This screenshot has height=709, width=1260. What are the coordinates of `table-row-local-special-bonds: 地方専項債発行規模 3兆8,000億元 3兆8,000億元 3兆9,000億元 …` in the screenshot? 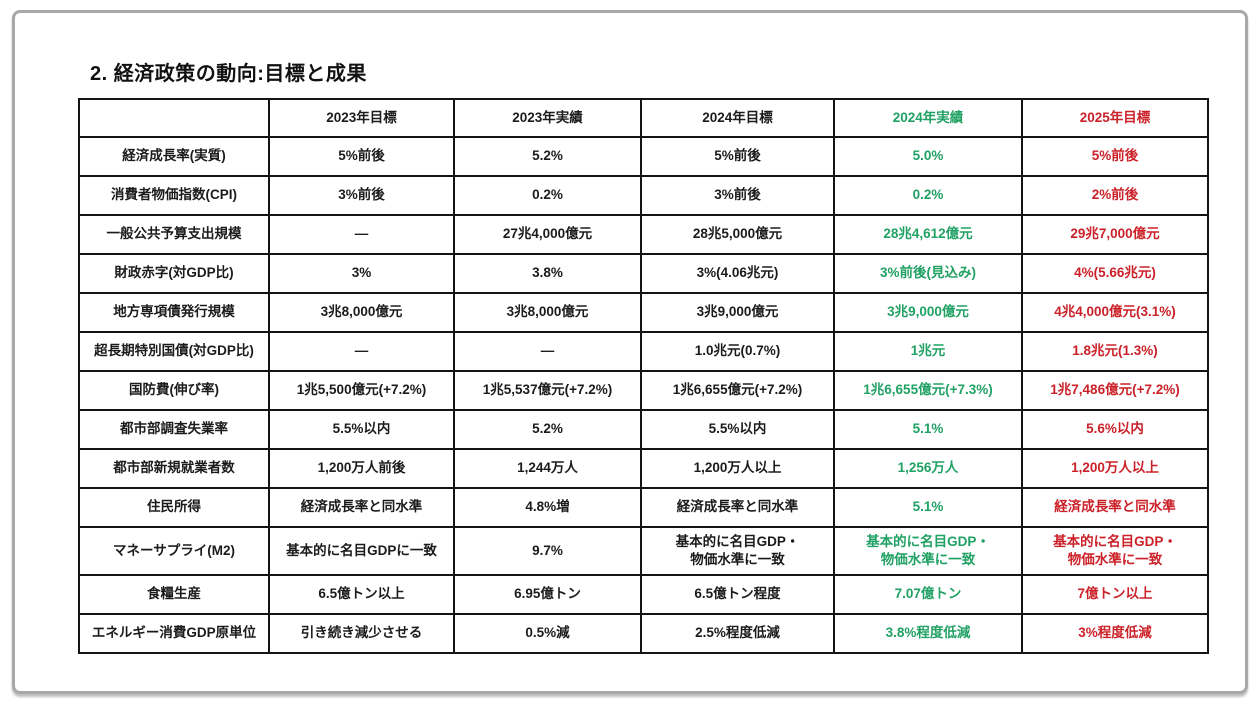 It's located at (643, 312).